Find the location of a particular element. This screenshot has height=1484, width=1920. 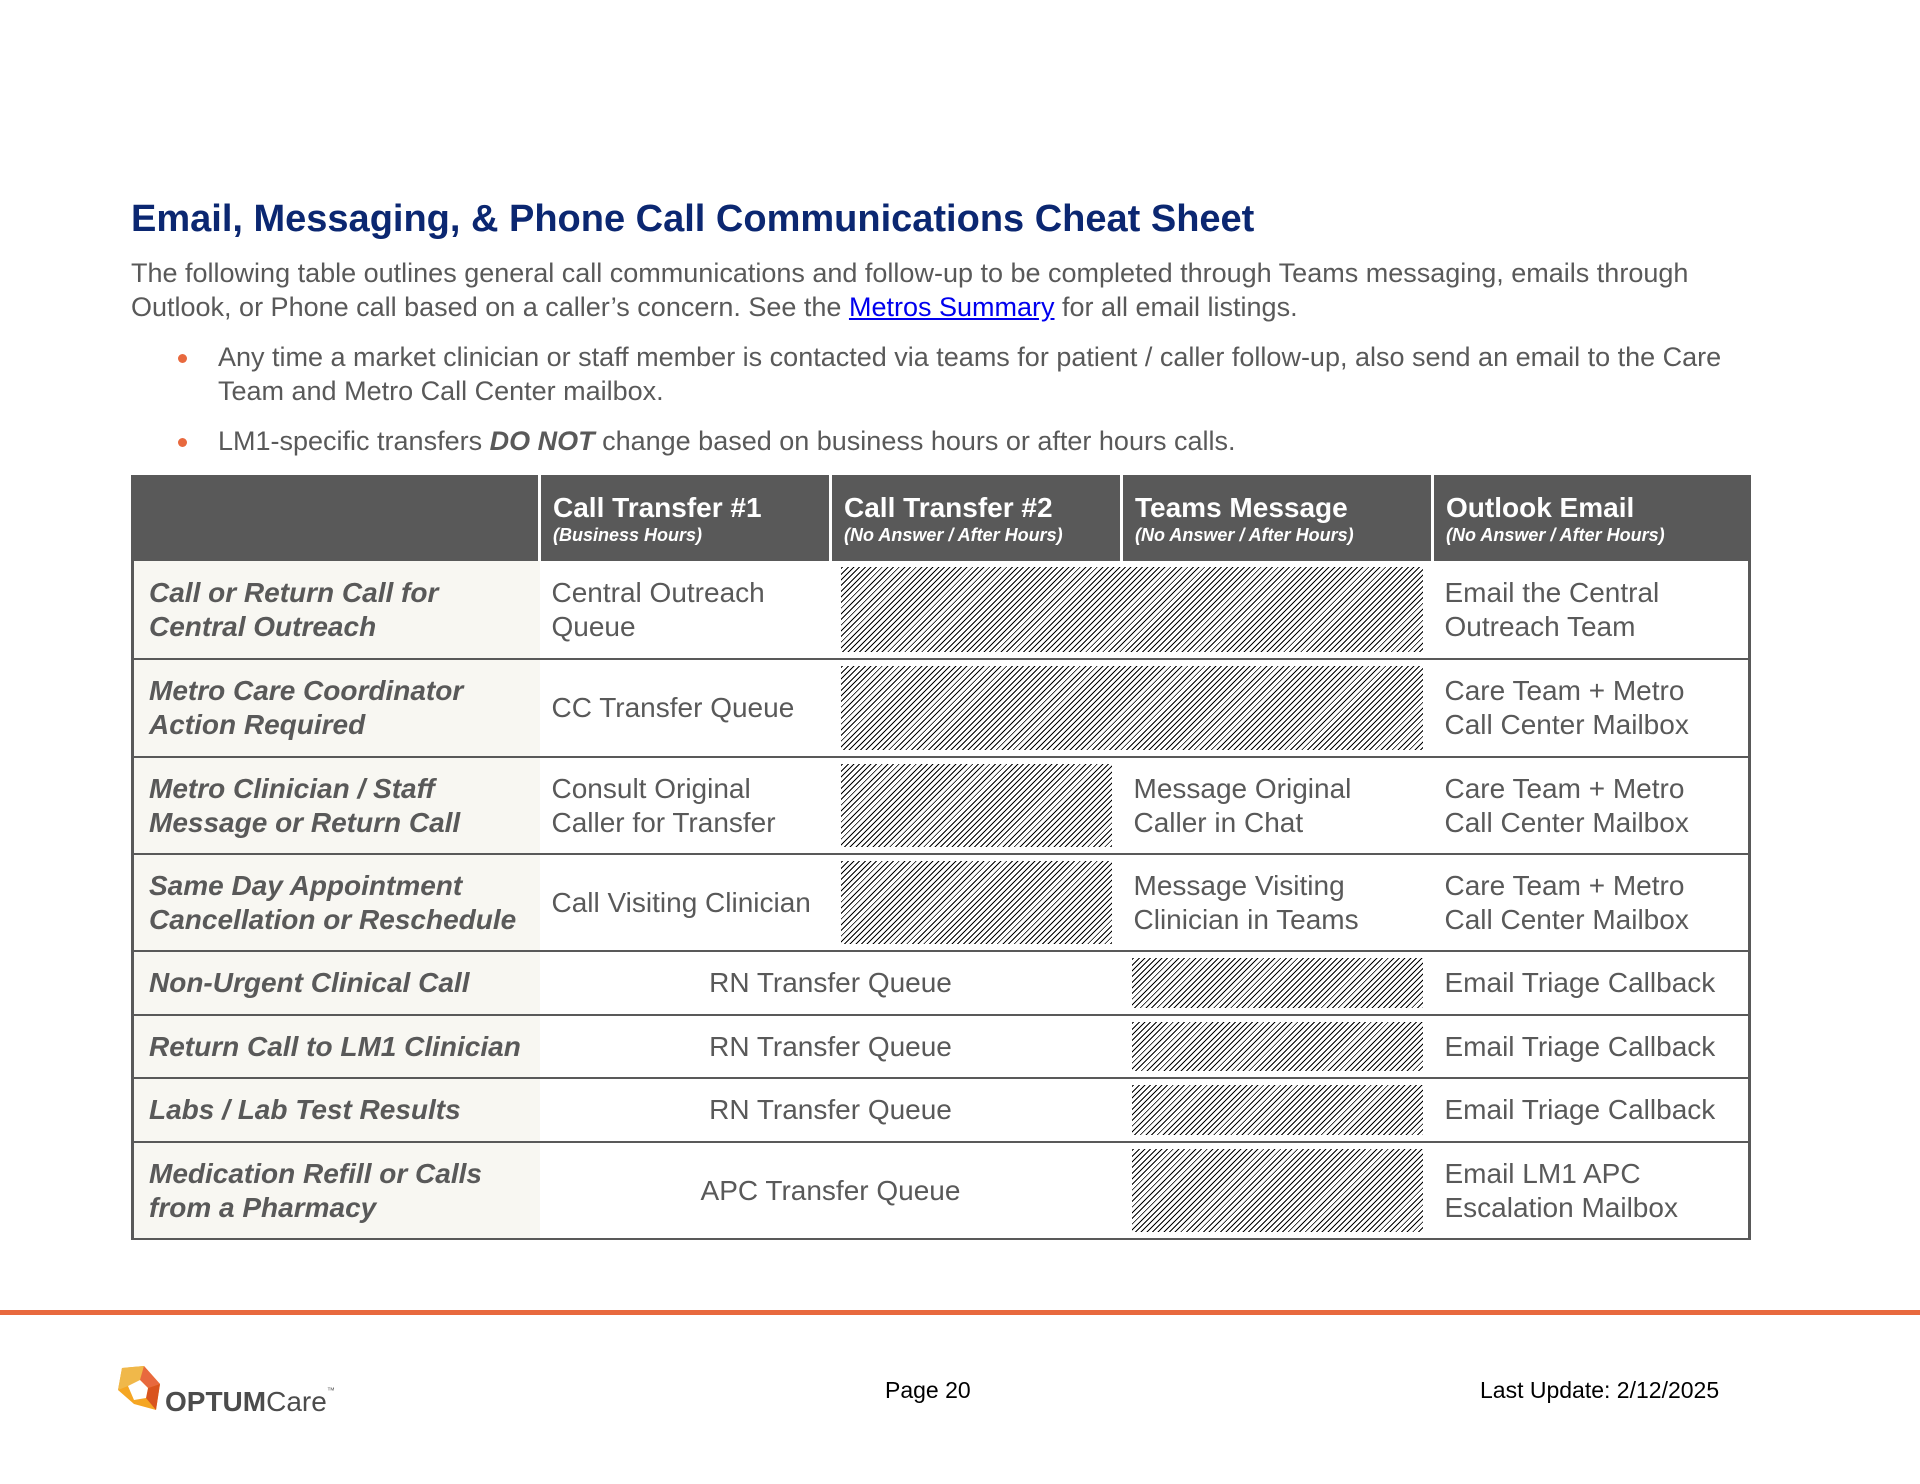

logo-wordmark: OPTUMCare™ is located at coordinates (250, 1402).